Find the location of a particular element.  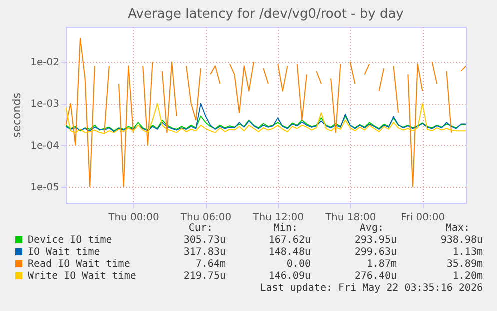

text: Last update: Fri May 22 03:35:16 2026 is located at coordinates (371, 288).